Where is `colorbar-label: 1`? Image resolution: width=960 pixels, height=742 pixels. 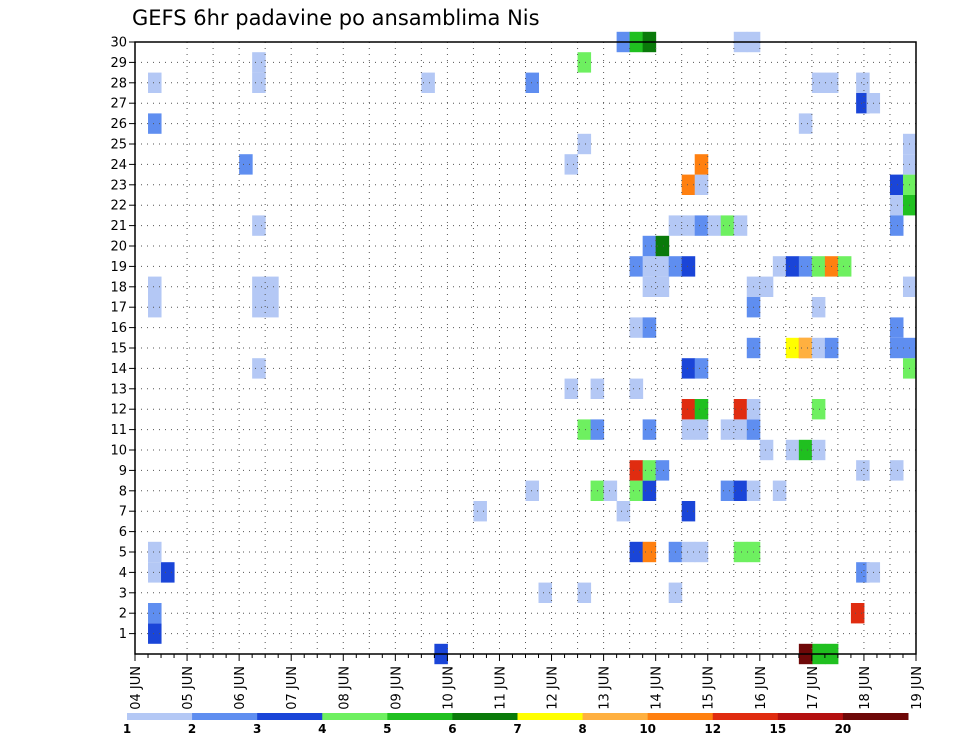 colorbar-label: 1 is located at coordinates (127, 729).